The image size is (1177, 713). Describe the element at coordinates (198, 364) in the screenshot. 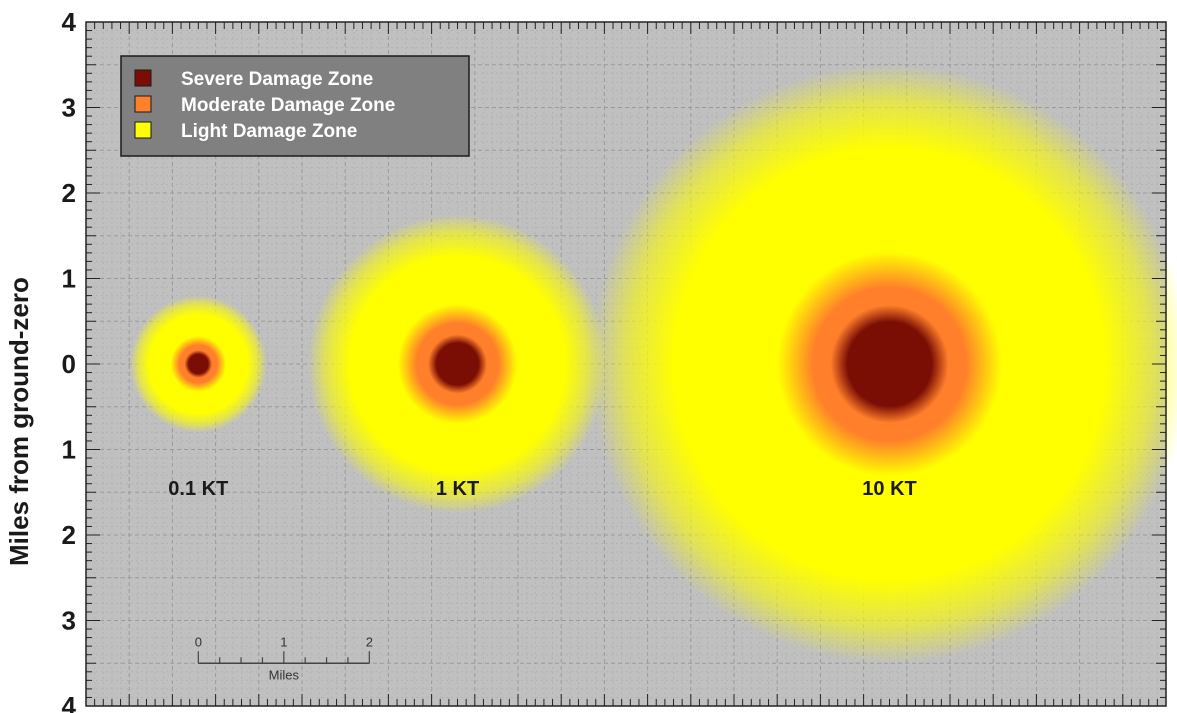

I see `damage-ring-0-1-kt` at that location.